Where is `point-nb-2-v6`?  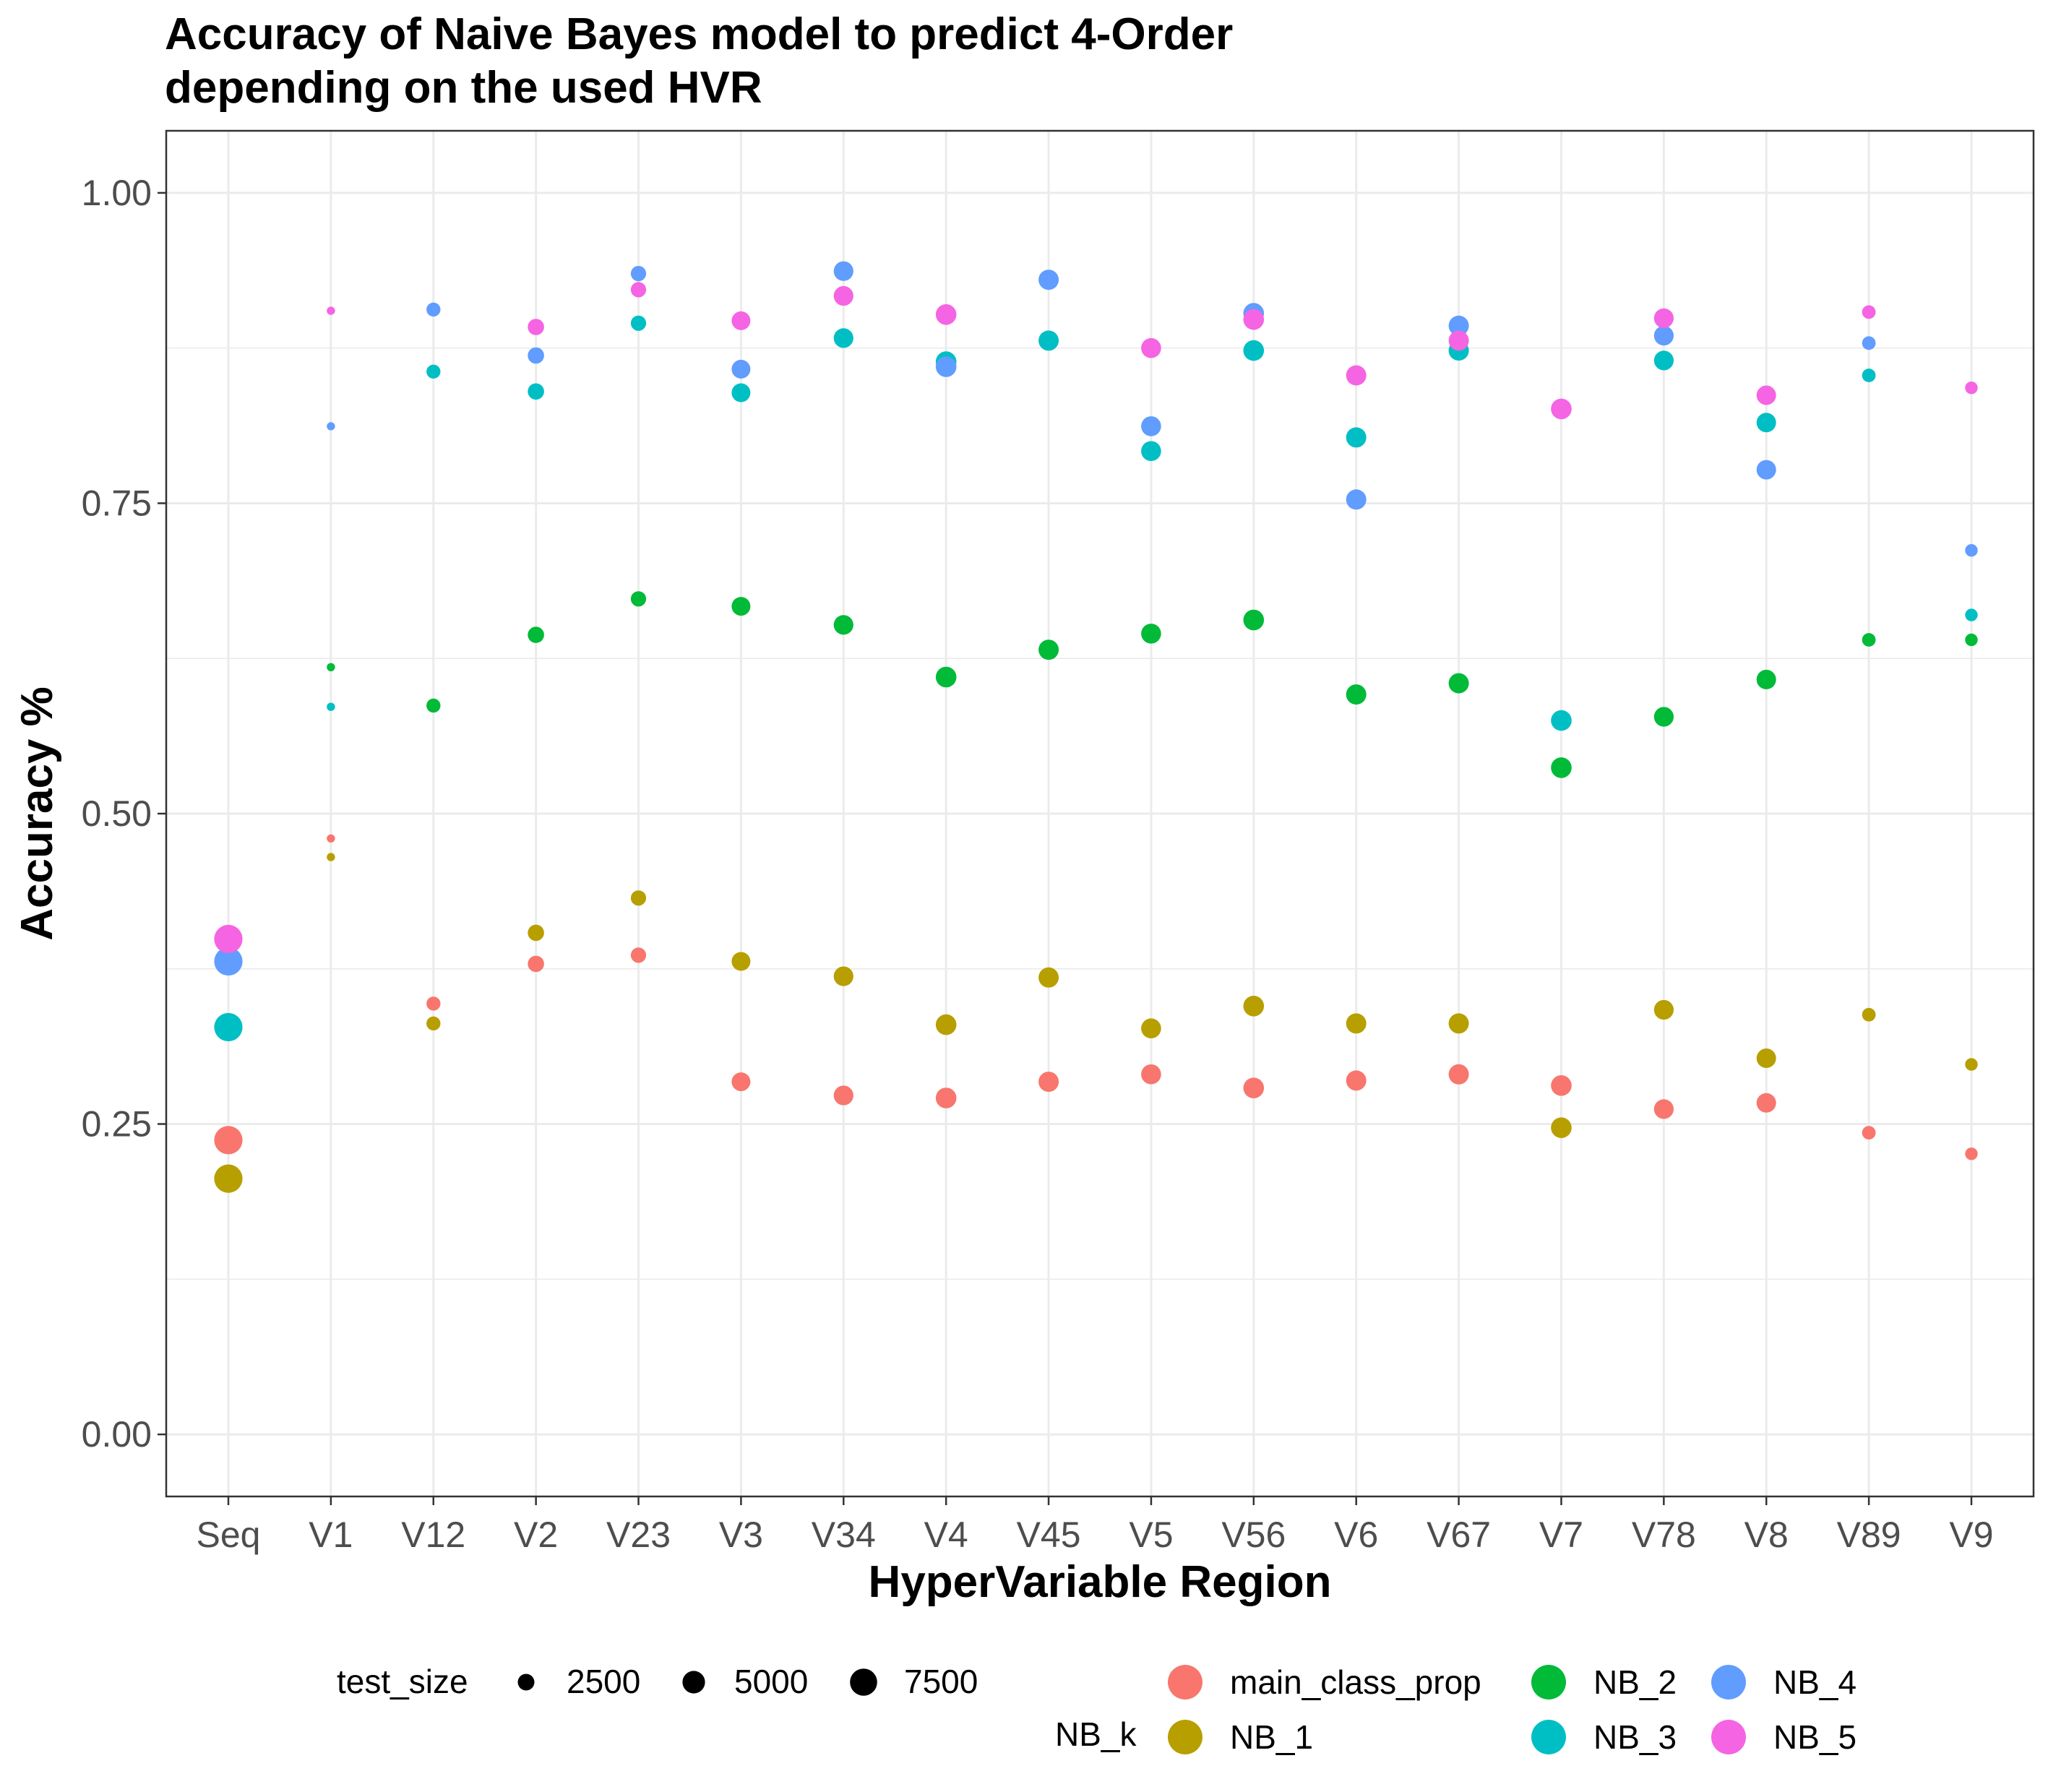 point-nb-2-v6 is located at coordinates (1356, 694).